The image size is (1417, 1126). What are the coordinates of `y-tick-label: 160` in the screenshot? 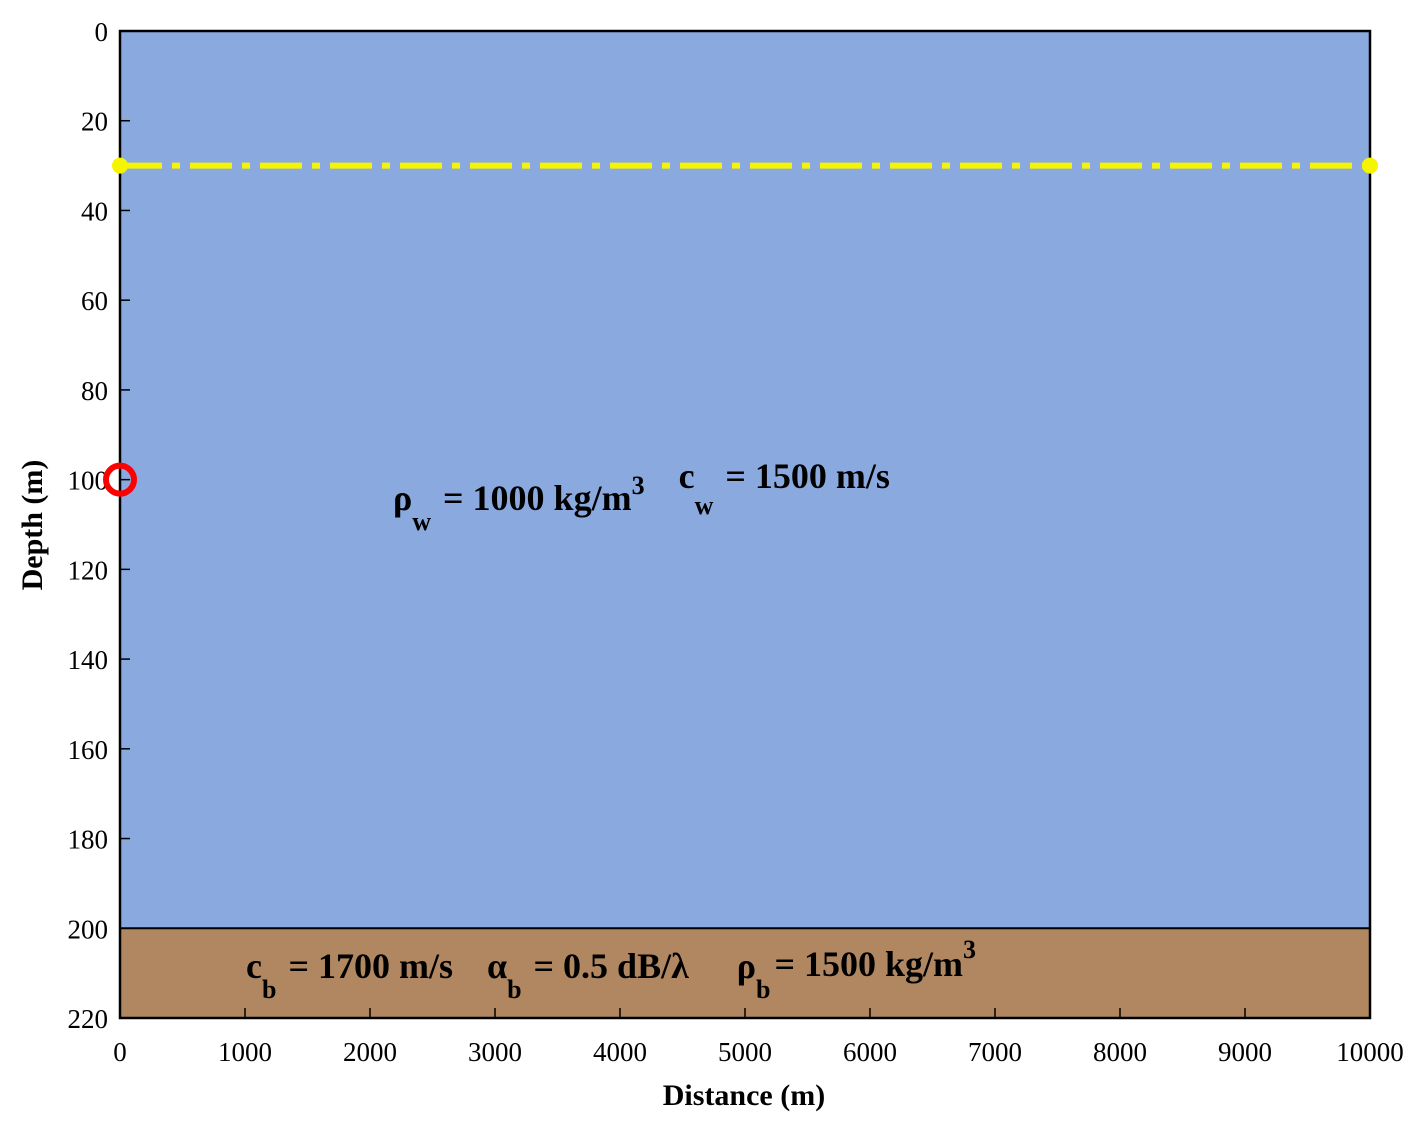 It's located at (88, 750).